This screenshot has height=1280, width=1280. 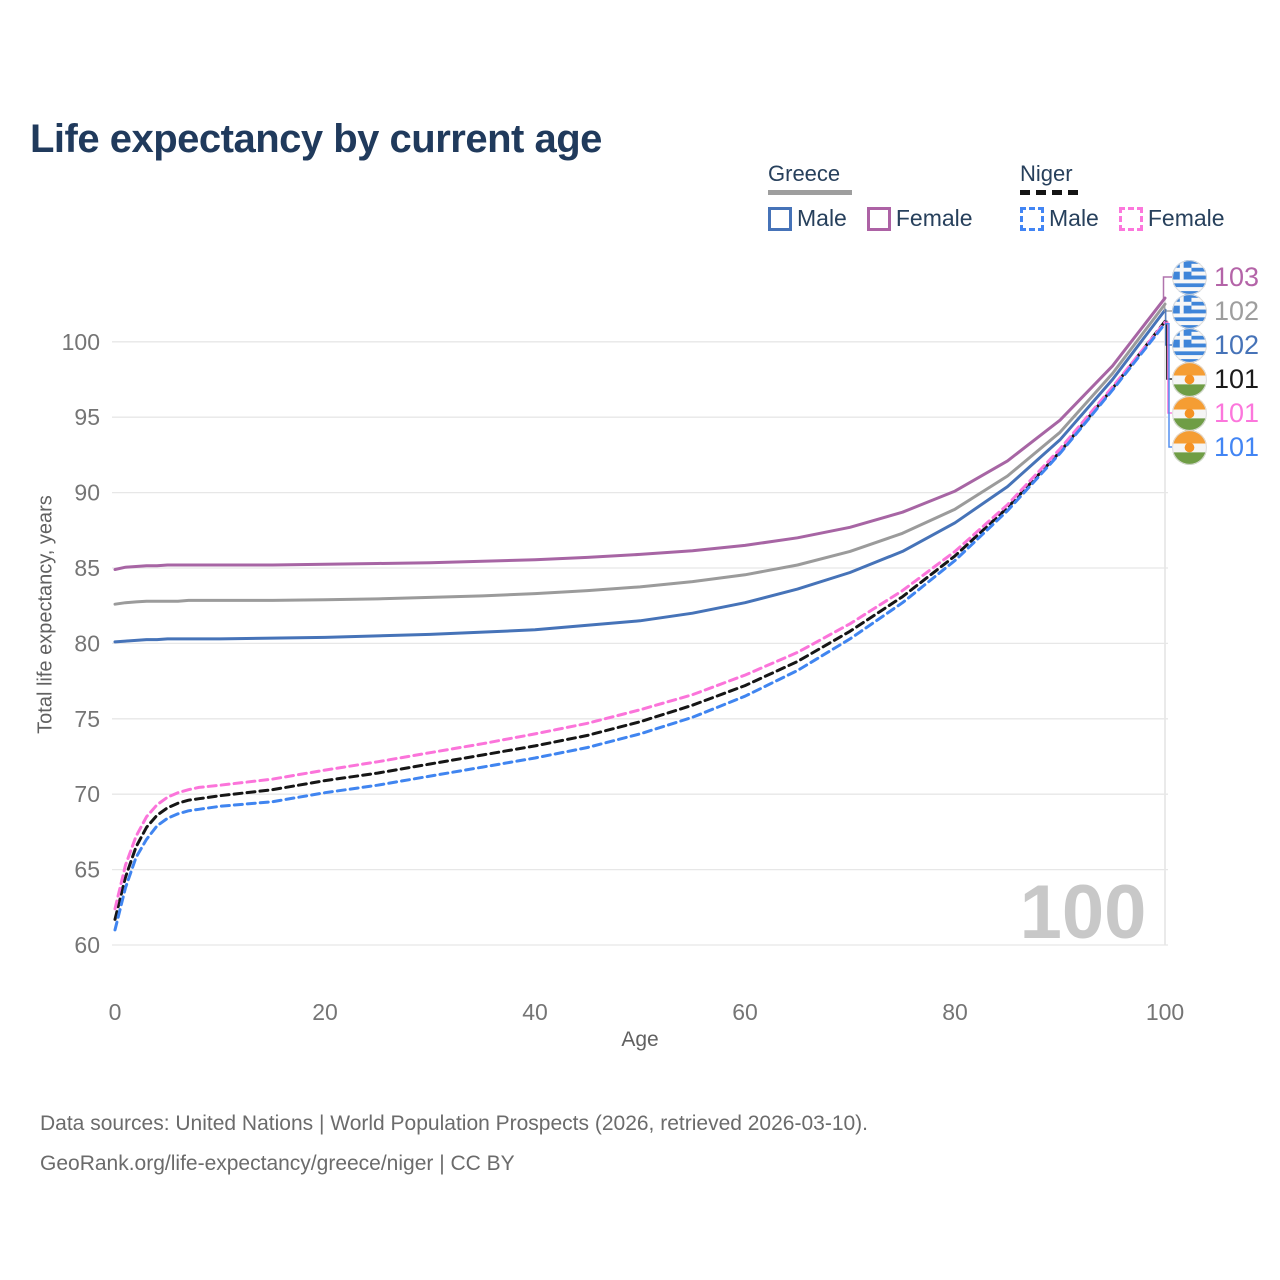 What do you see at coordinates (87, 568) in the screenshot?
I see `y-tick-85: 85` at bounding box center [87, 568].